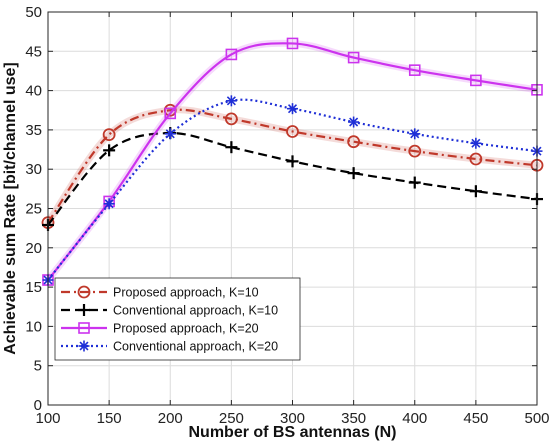  I want to click on x-tick-label: 300, so click(292, 418).